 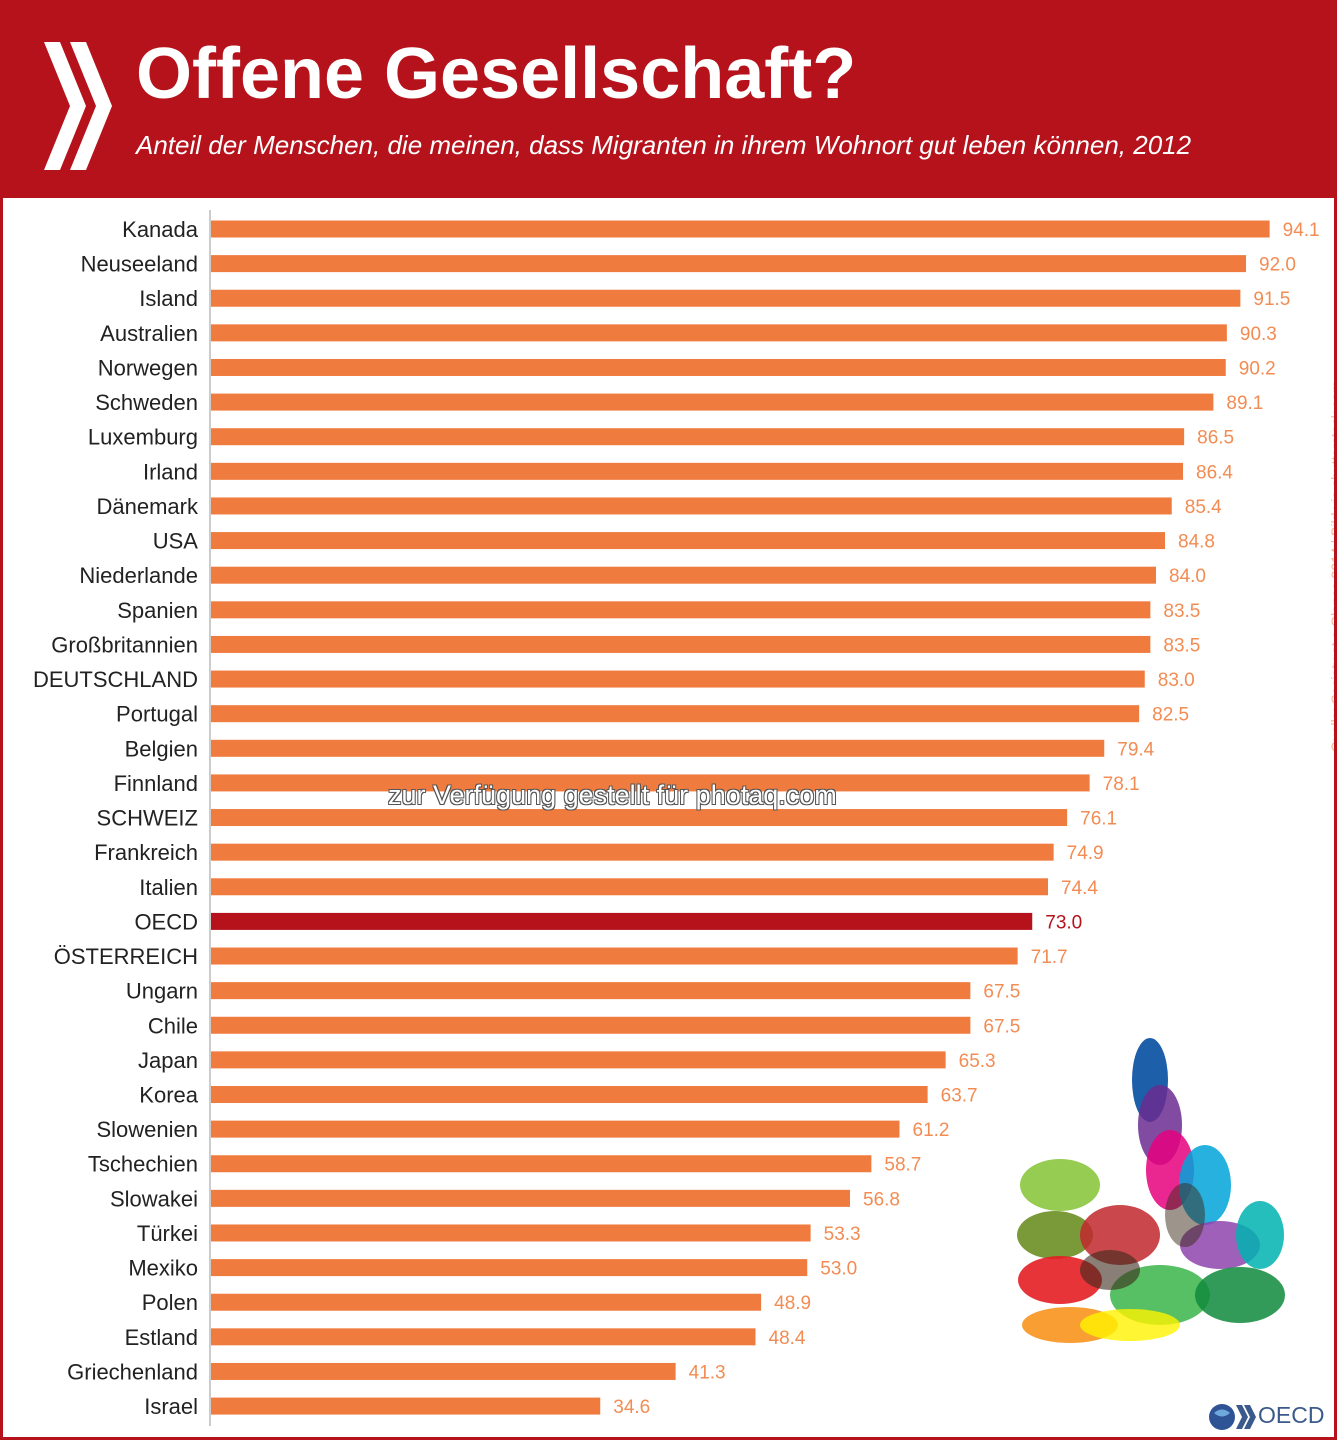 What do you see at coordinates (173, 1025) in the screenshot?
I see `category-label: Chile` at bounding box center [173, 1025].